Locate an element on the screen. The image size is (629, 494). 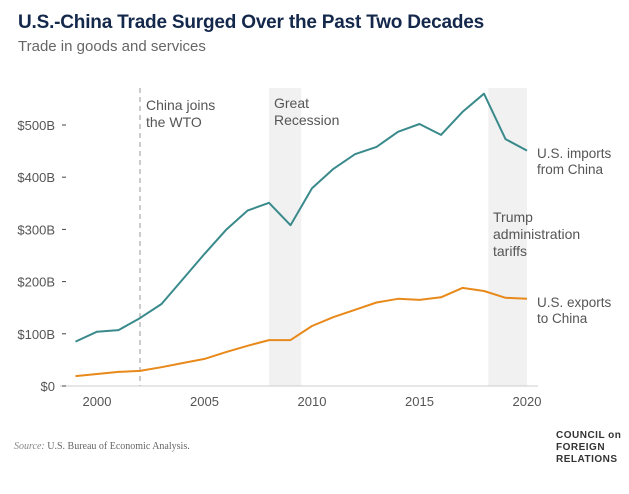
y-tick-label: $0 is located at coordinates (48, 386).